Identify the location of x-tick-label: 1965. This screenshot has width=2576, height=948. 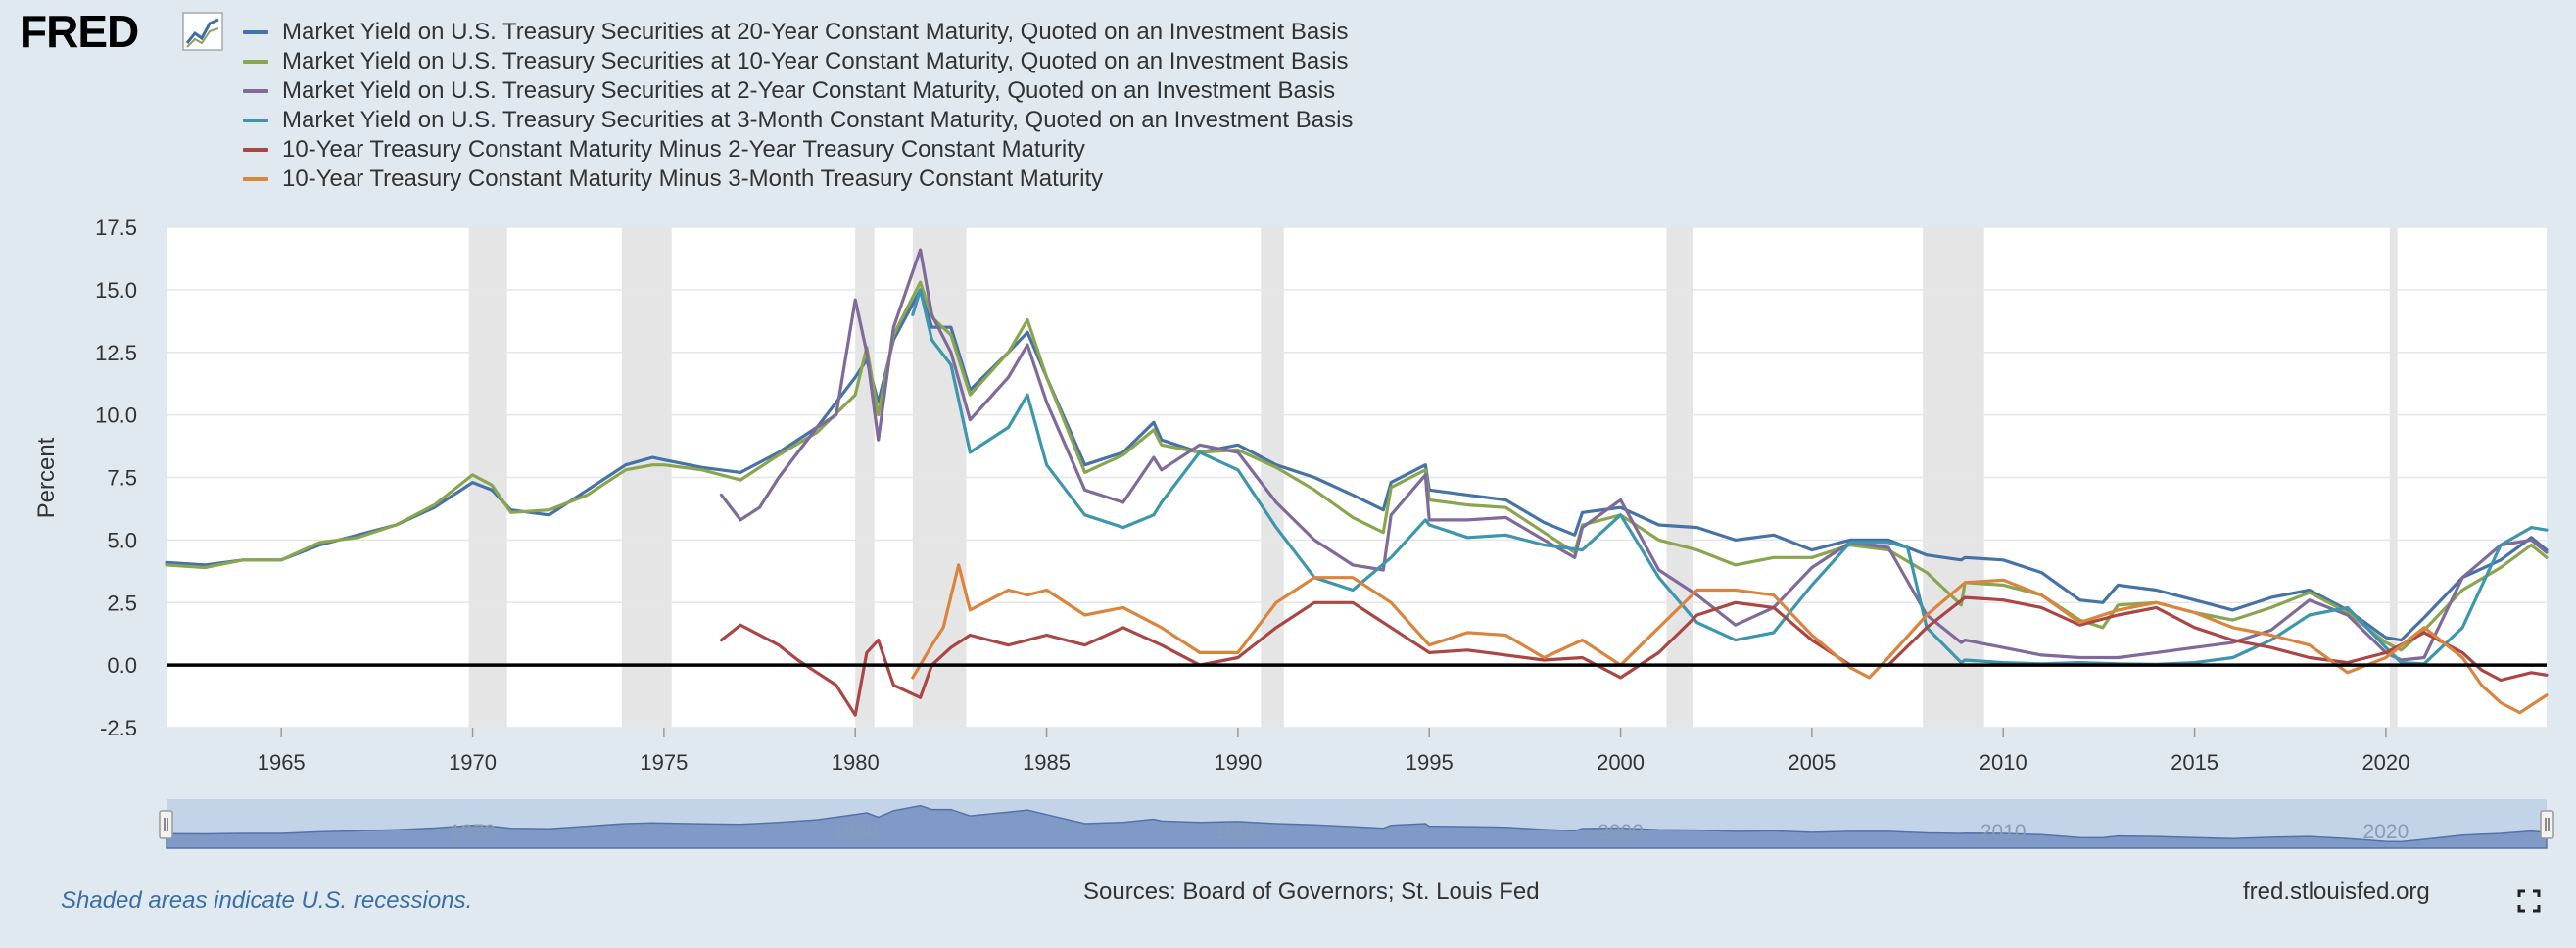
(282, 762).